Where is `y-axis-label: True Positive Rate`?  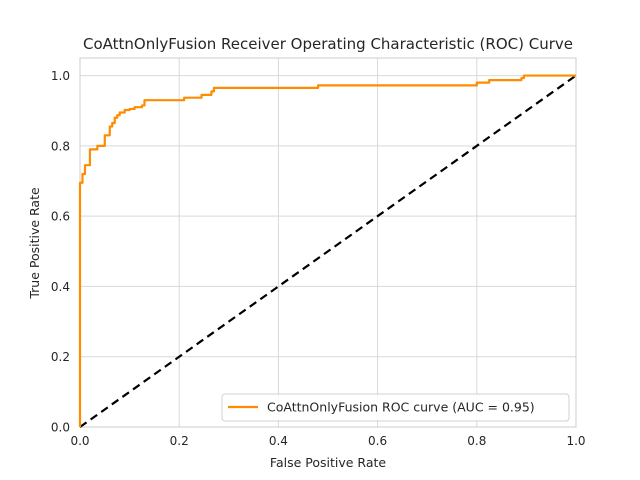
y-axis-label: True Positive Rate is located at coordinates (34, 243).